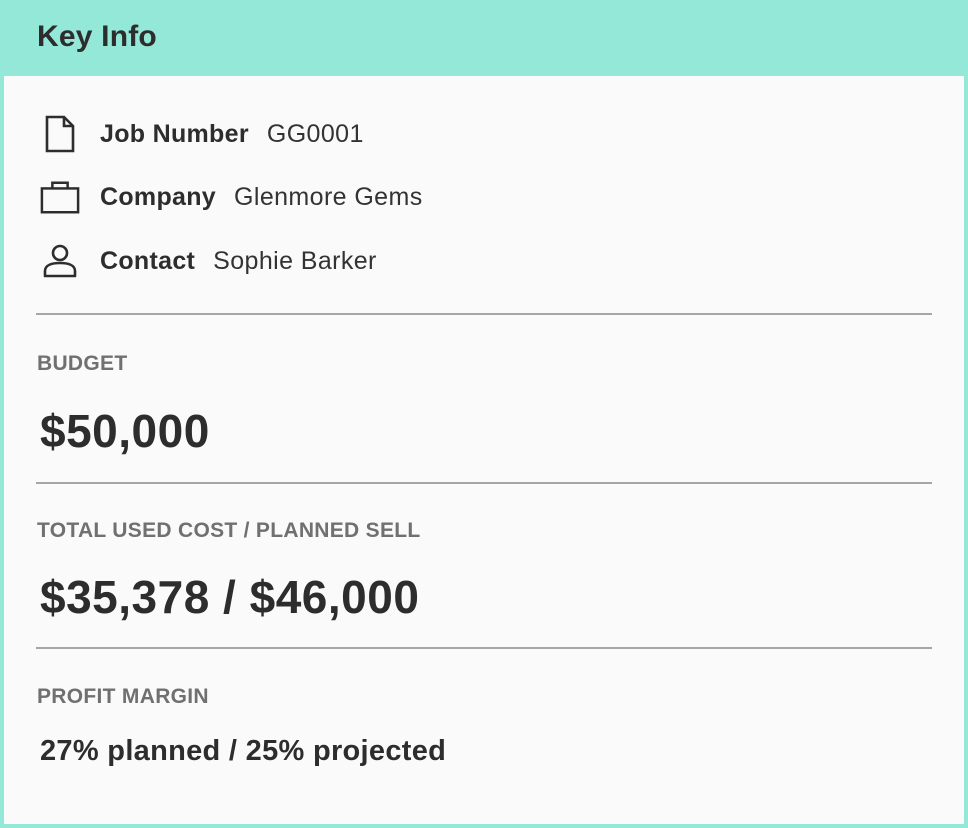  I want to click on card-header: Key Info, so click(484, 38).